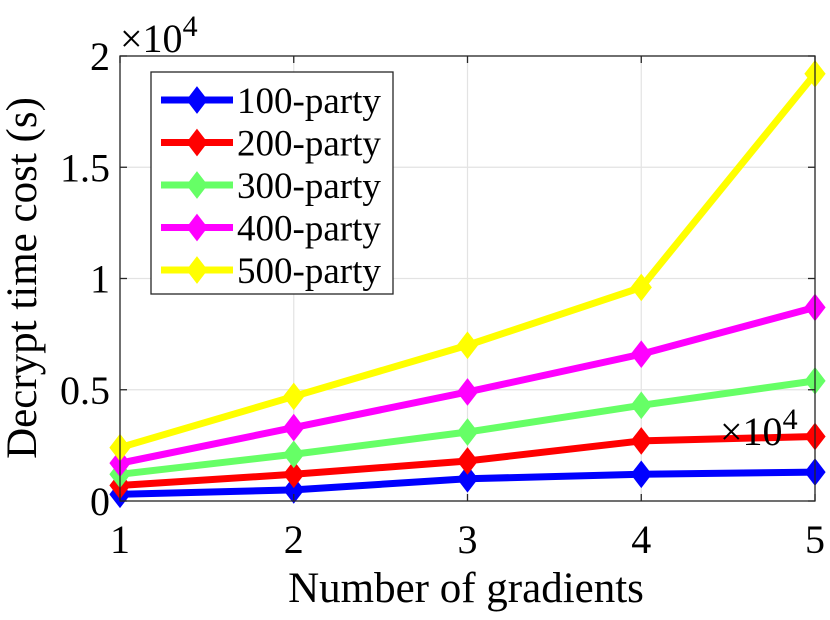 The image size is (830, 620). Describe the element at coordinates (466, 588) in the screenshot. I see `x-axis-title: Number of gradients` at that location.